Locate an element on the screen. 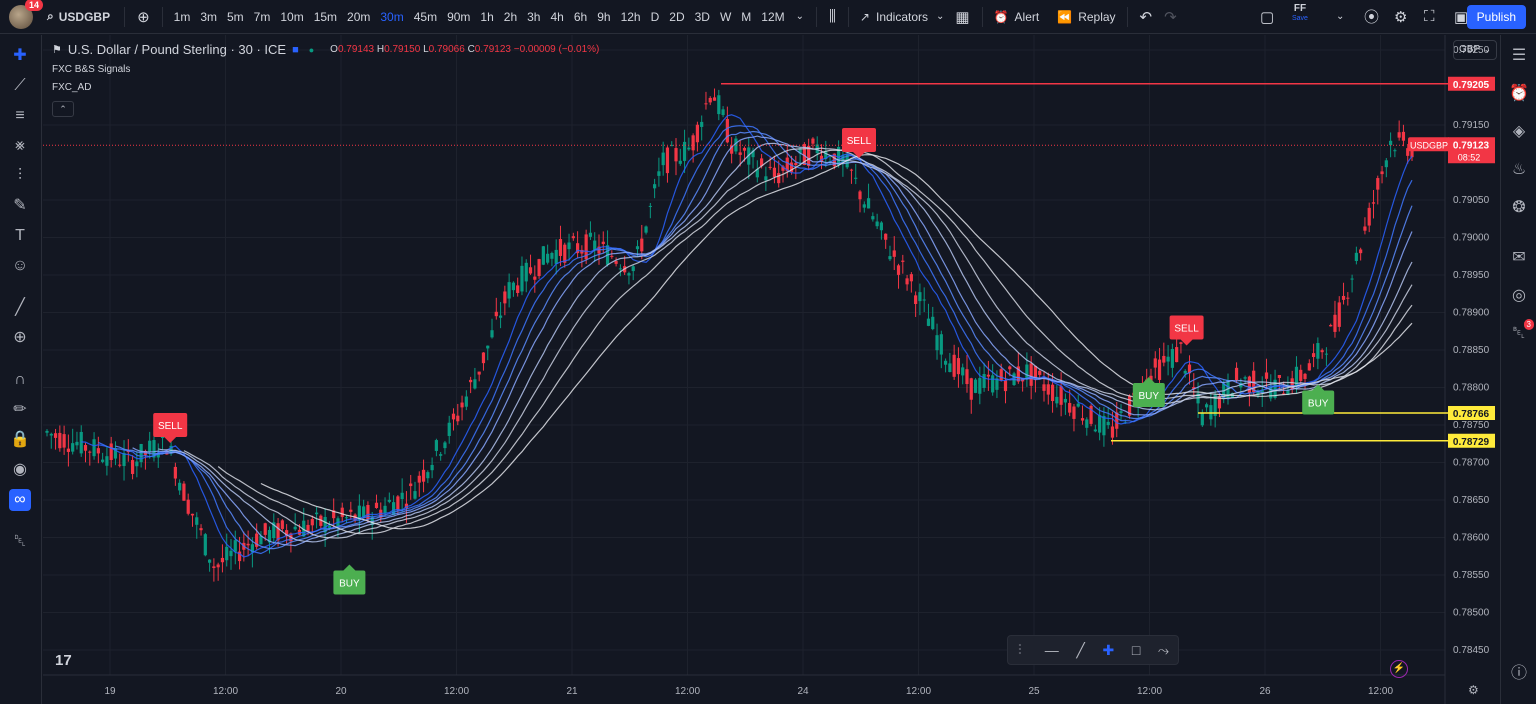  ruler-icon: ╱ is located at coordinates (20, 307).